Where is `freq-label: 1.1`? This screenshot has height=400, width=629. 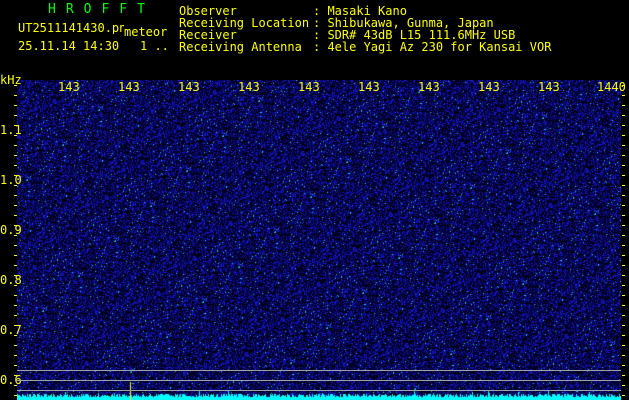
freq-label: 1.1 is located at coordinates (11, 130).